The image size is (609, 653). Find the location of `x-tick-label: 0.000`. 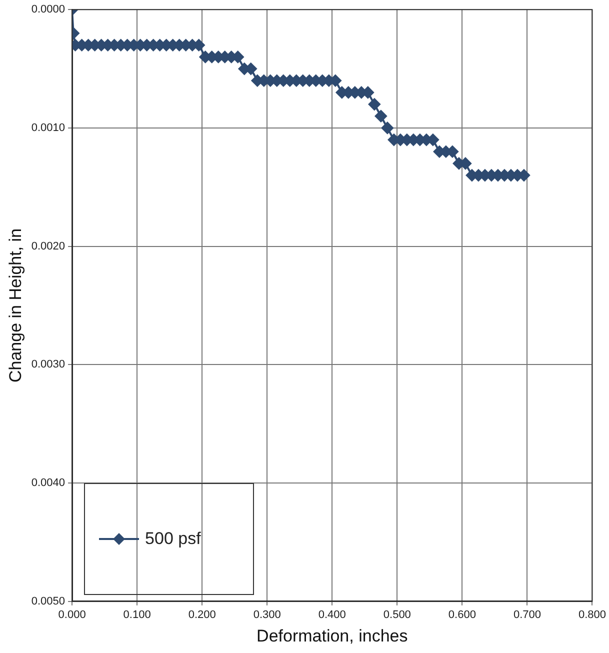

x-tick-label: 0.000 is located at coordinates (72, 615).